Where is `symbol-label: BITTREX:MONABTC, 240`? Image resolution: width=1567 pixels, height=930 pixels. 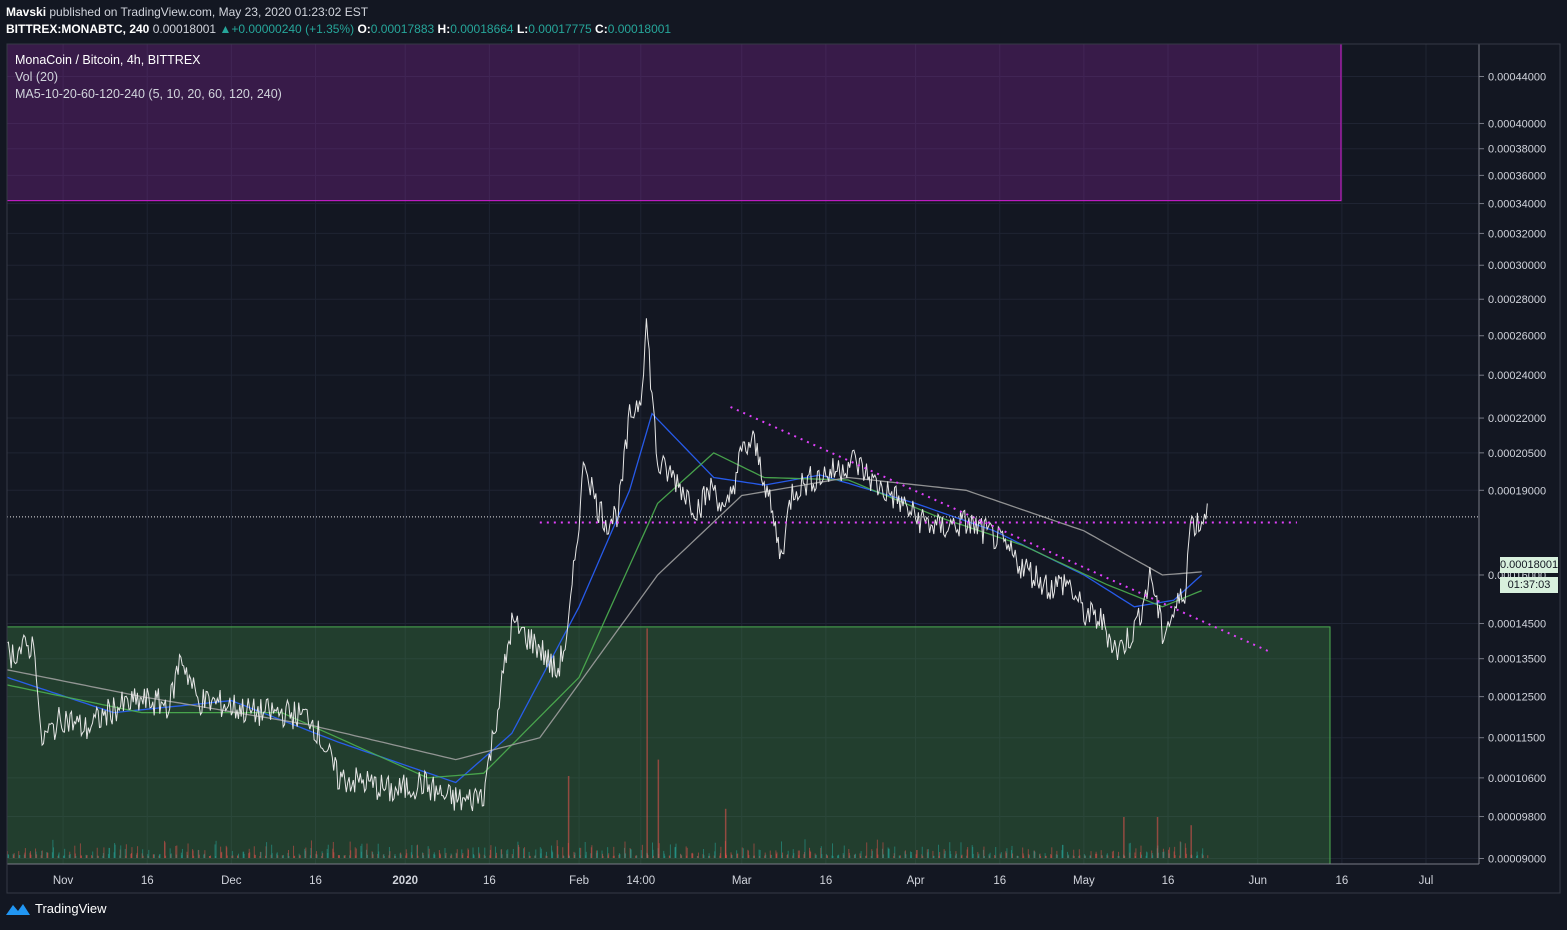
symbol-label: BITTREX:MONABTC, 240 is located at coordinates (78, 29).